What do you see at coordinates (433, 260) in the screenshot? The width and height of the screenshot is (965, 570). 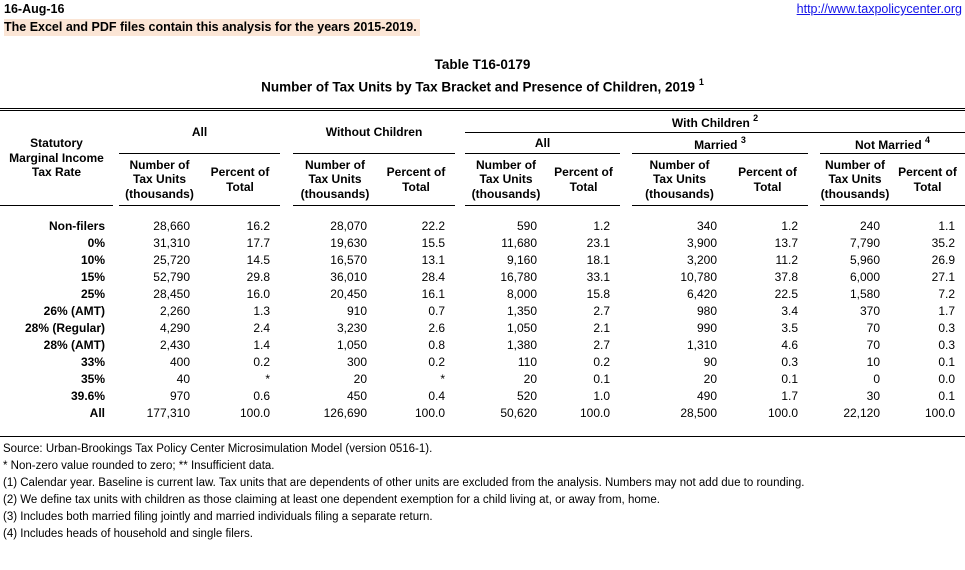 I see `cell-value: 13.1` at bounding box center [433, 260].